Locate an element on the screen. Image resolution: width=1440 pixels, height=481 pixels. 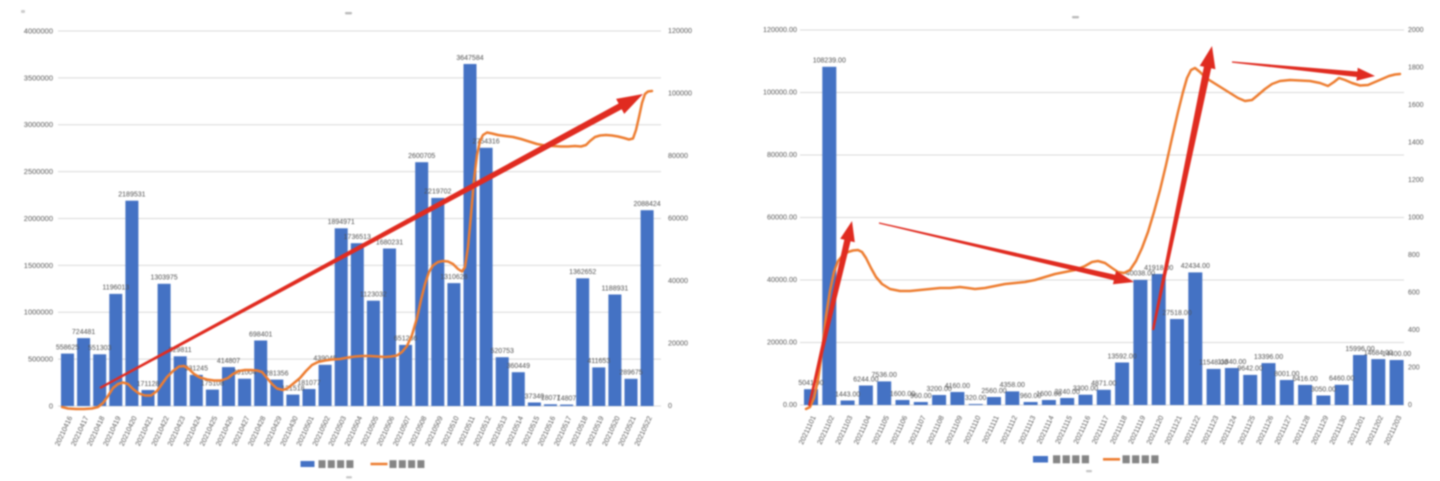
svg-text: 4358.00 is located at coordinates (1012, 385).